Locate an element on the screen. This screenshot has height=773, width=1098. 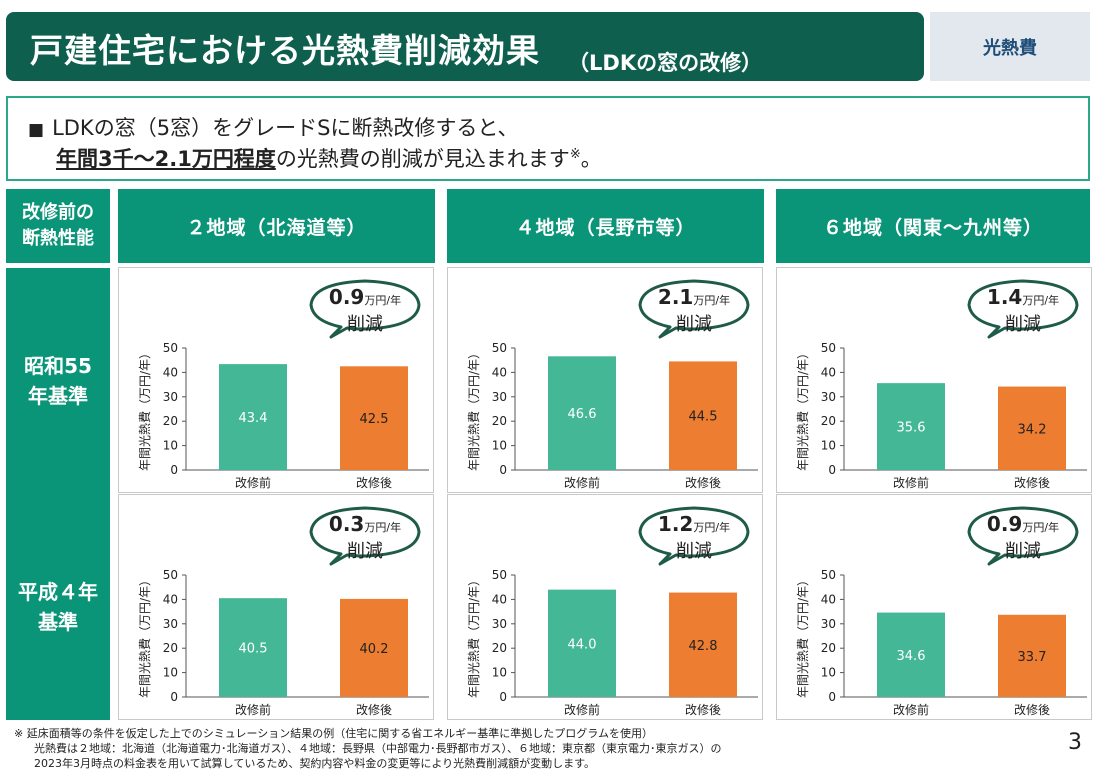
column-header-label: ４地域（長野市等） is located at coordinates (605, 227).